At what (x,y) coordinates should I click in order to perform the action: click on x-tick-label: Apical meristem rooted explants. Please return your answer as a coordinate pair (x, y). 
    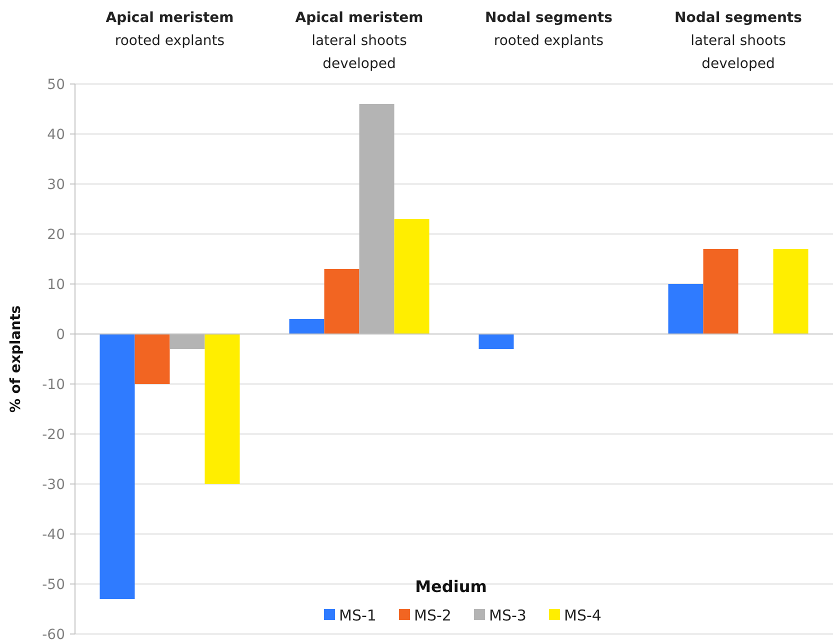
    Looking at the image, I should click on (170, 29).